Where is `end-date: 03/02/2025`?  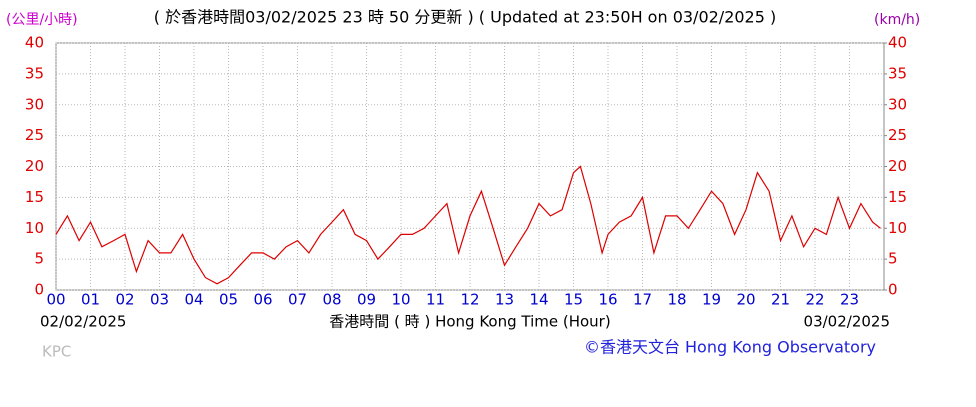 end-date: 03/02/2025 is located at coordinates (847, 322).